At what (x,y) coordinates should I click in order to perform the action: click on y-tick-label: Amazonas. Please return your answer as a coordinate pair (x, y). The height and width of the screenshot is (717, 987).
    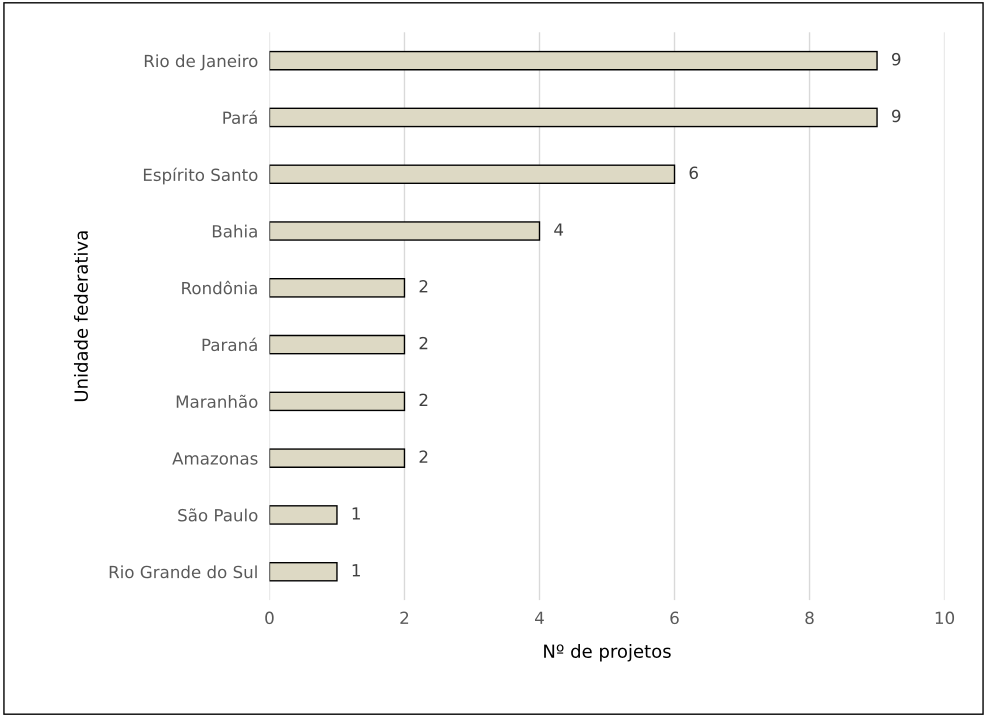
    Looking at the image, I should click on (215, 458).